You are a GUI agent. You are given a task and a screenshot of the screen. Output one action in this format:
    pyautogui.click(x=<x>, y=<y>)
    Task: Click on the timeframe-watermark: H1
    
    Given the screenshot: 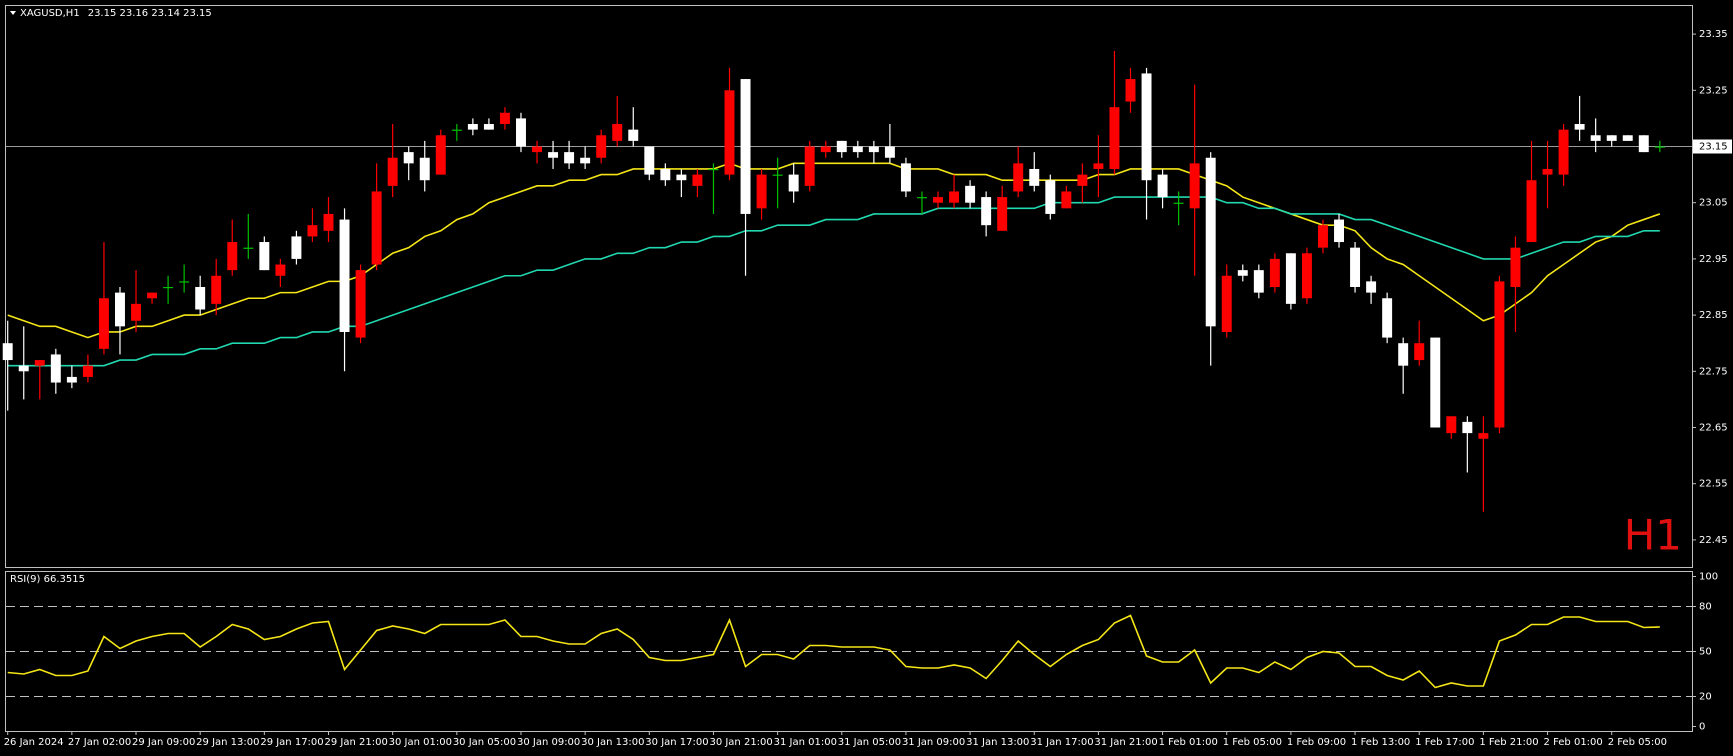 What is the action you would take?
    pyautogui.click(x=1653, y=535)
    